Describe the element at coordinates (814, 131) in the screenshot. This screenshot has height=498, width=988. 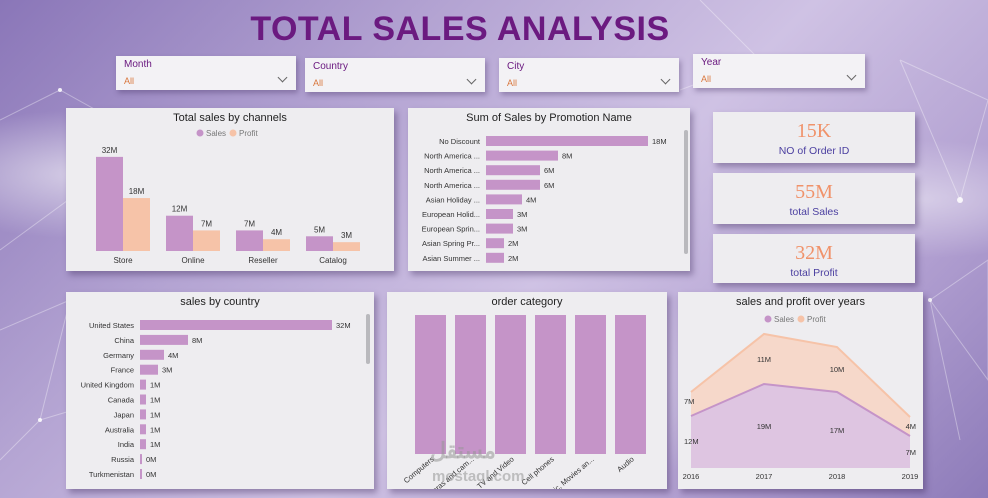
I see `kpi-value: 15K` at that location.